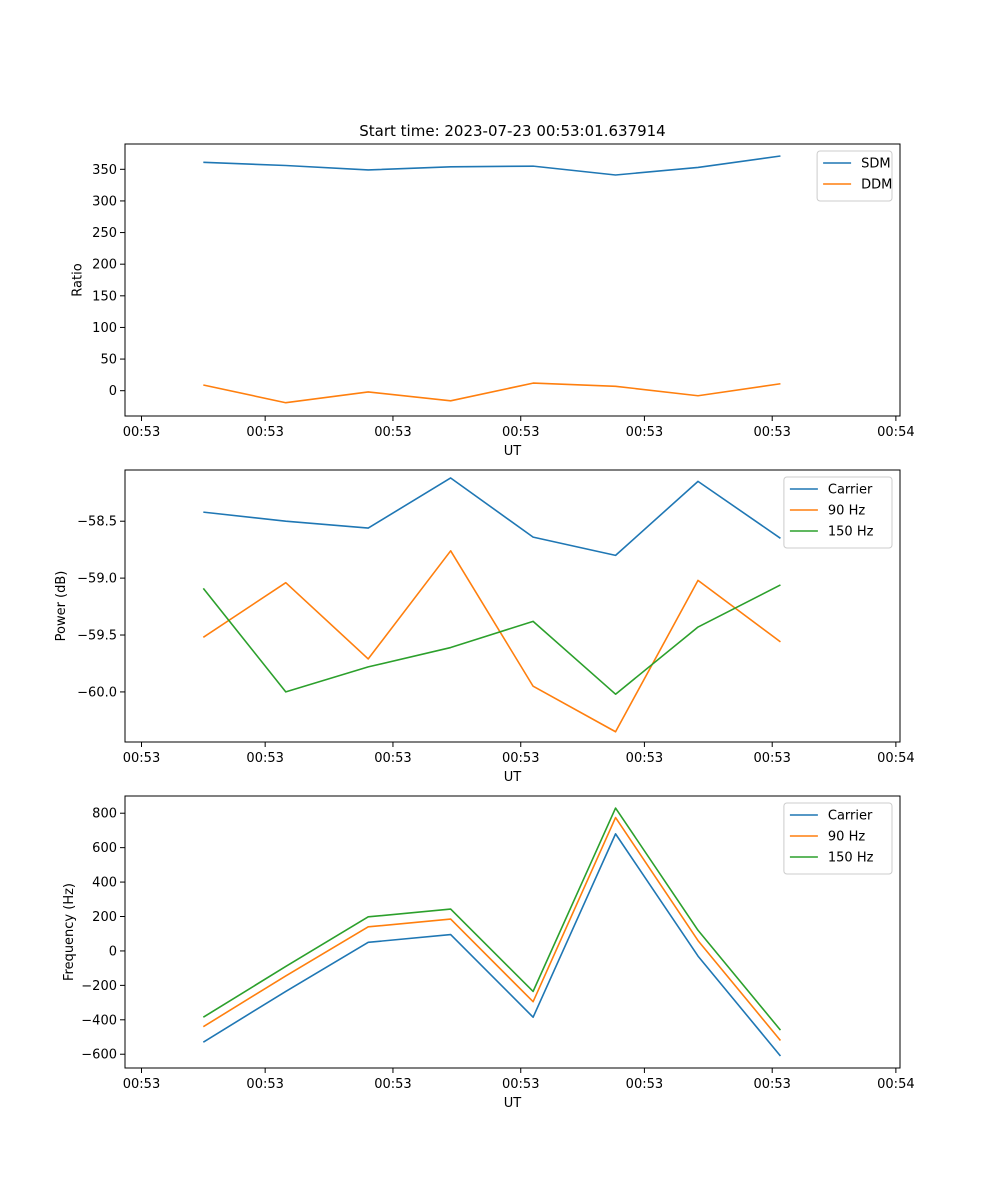 The height and width of the screenshot is (1200, 1000). I want to click on chart-0-y-tick-label: 300, so click(104, 201).